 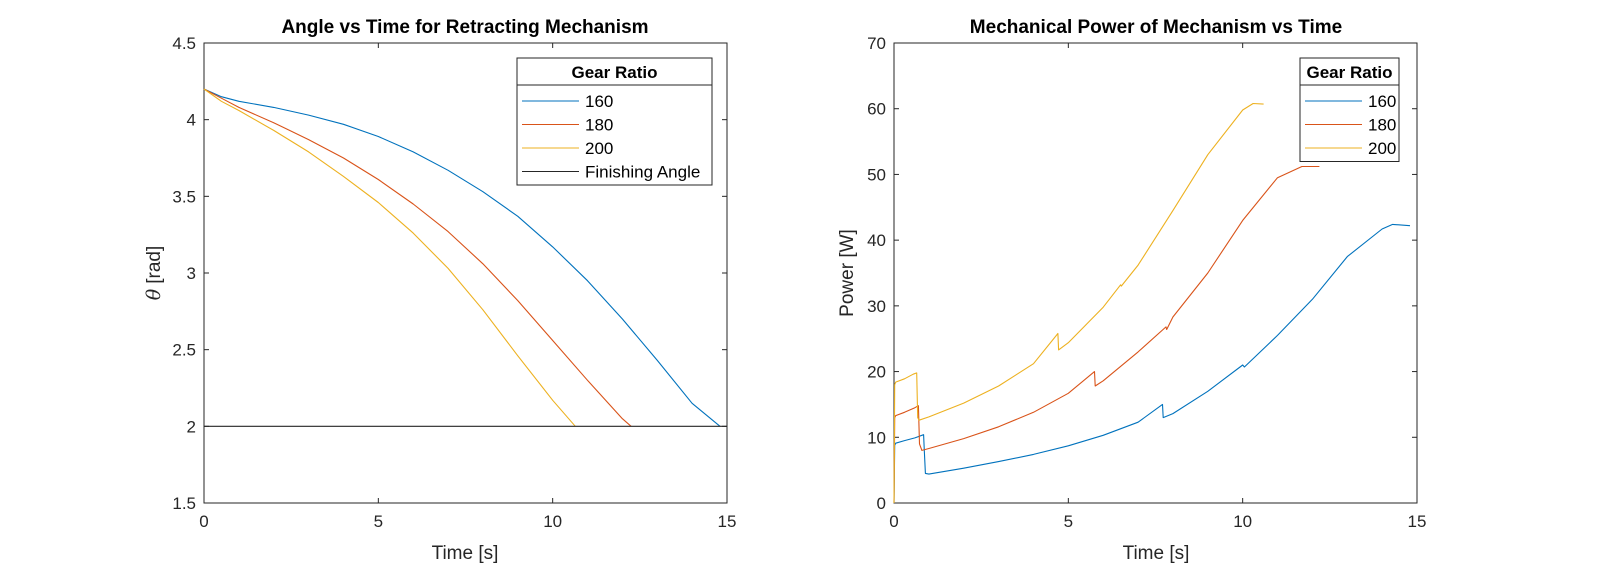 What do you see at coordinates (1156, 27) in the screenshot?
I see `chart-title: Mechanical Power of Mechanism vs Time` at bounding box center [1156, 27].